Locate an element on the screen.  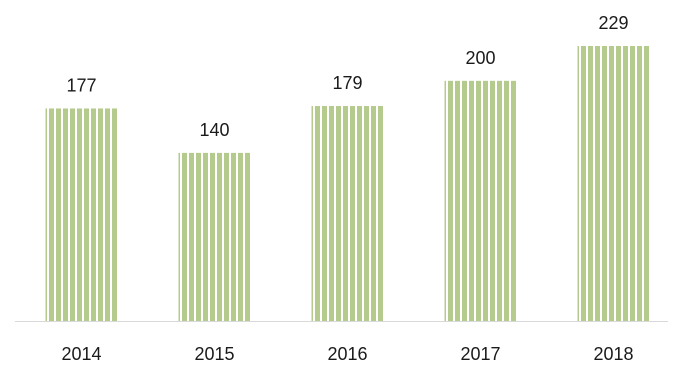
bar-2015 is located at coordinates (214, 236).